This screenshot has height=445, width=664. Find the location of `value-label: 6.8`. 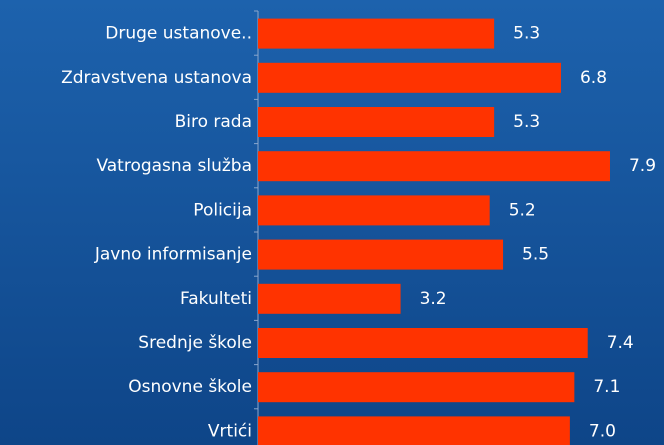

value-label: 6.8 is located at coordinates (593, 78).